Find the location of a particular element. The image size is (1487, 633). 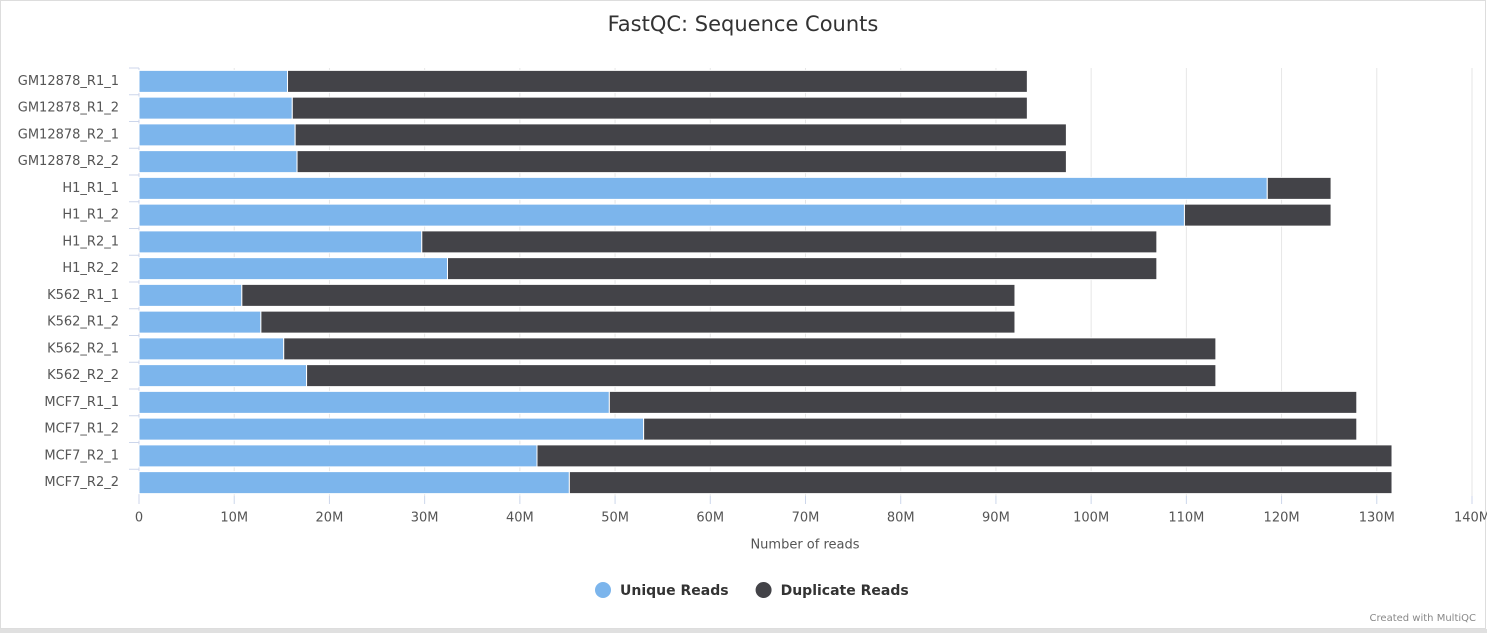

x-tick-label: 140M is located at coordinates (1470, 518).